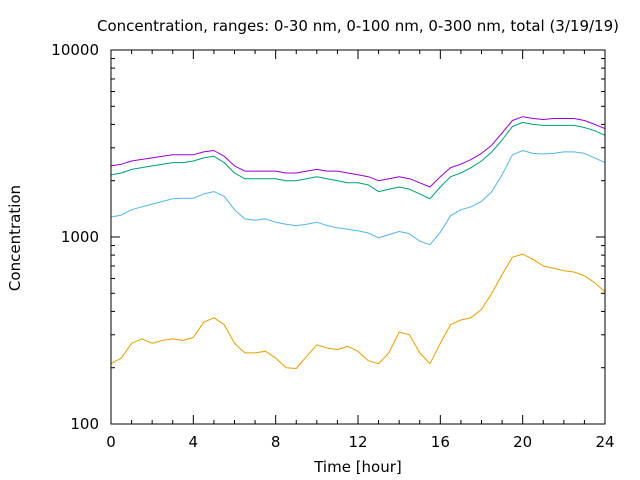 The width and height of the screenshot is (640, 480). What do you see at coordinates (75, 50) in the screenshot?
I see `y-tick-label: 10000` at bounding box center [75, 50].